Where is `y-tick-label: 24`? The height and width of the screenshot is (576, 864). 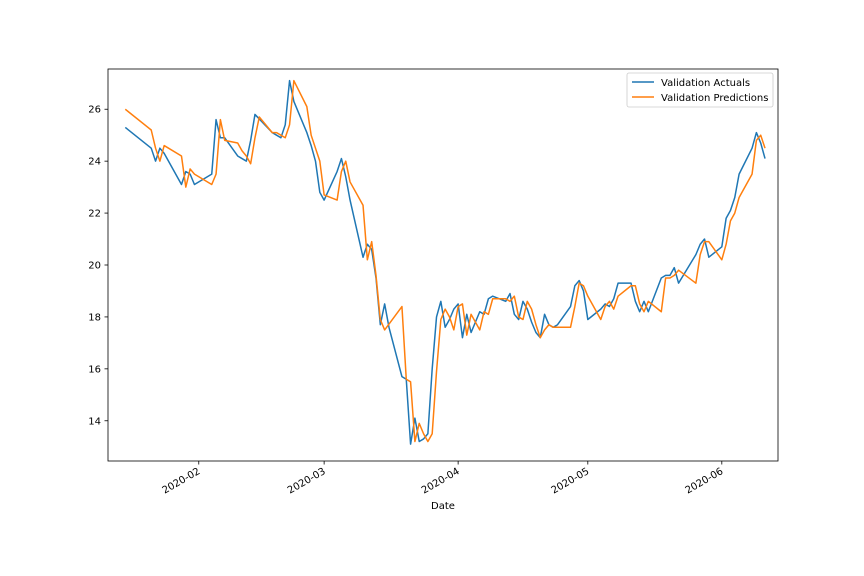
y-tick-label: 24 is located at coordinates (94, 162).